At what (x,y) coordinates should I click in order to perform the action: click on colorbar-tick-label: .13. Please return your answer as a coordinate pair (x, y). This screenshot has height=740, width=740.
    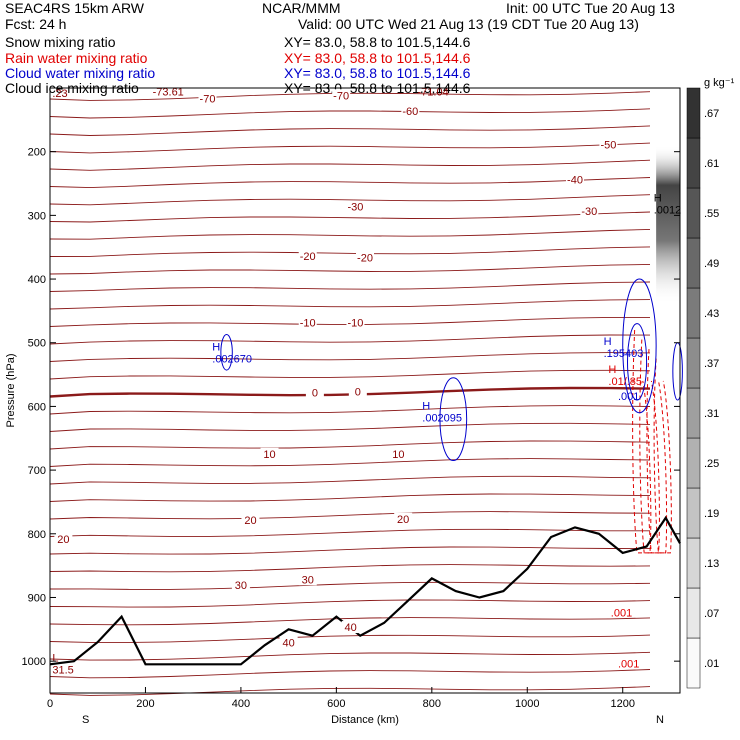
    Looking at the image, I should click on (711, 564).